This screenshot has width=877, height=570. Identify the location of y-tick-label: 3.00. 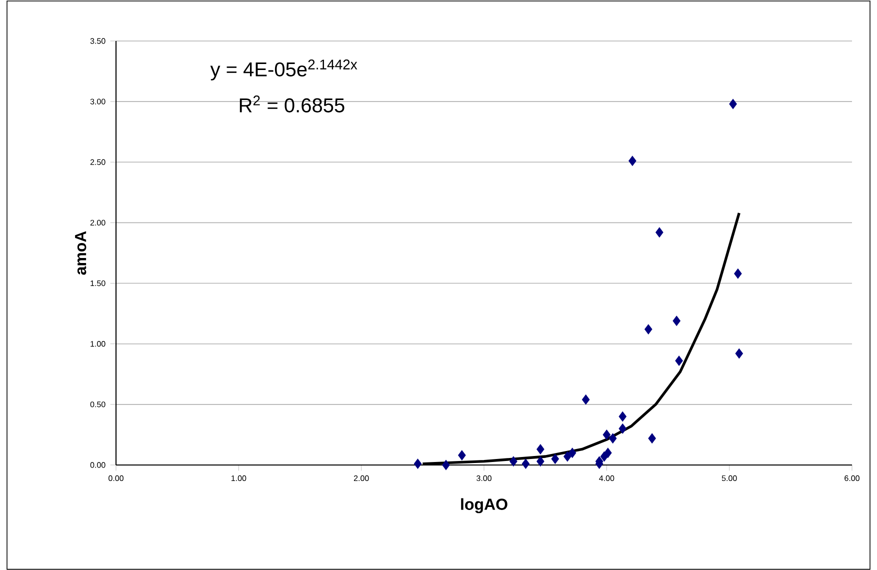
(98, 101).